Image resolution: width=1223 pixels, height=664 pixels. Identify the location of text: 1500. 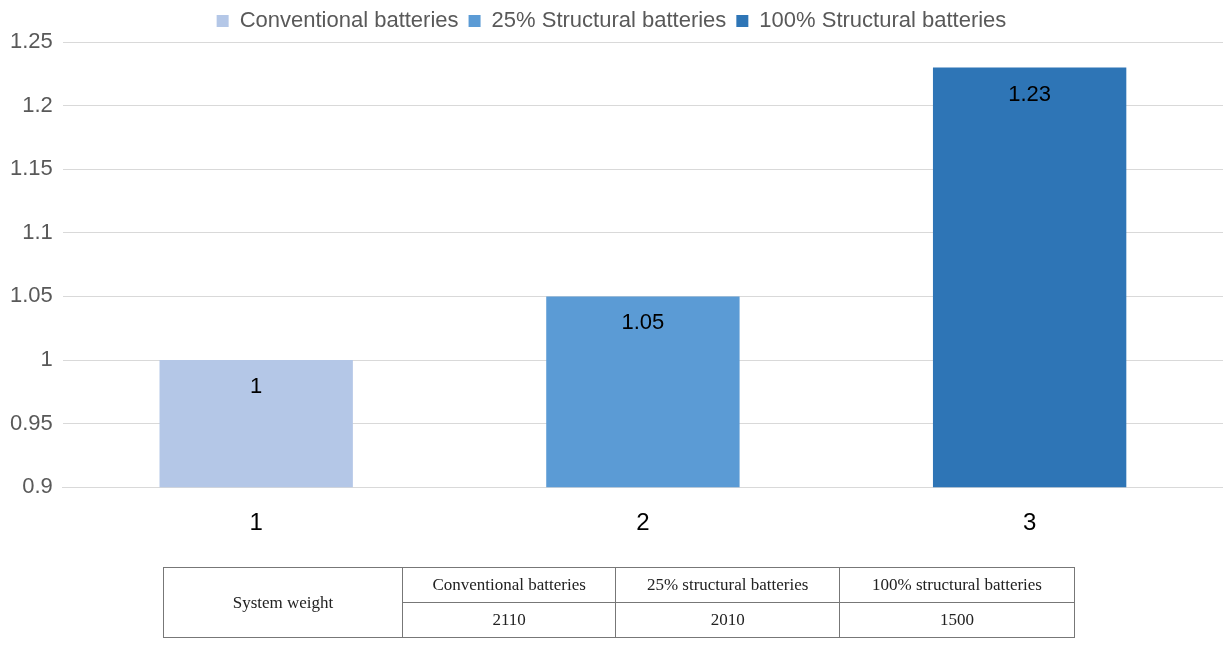
(957, 620).